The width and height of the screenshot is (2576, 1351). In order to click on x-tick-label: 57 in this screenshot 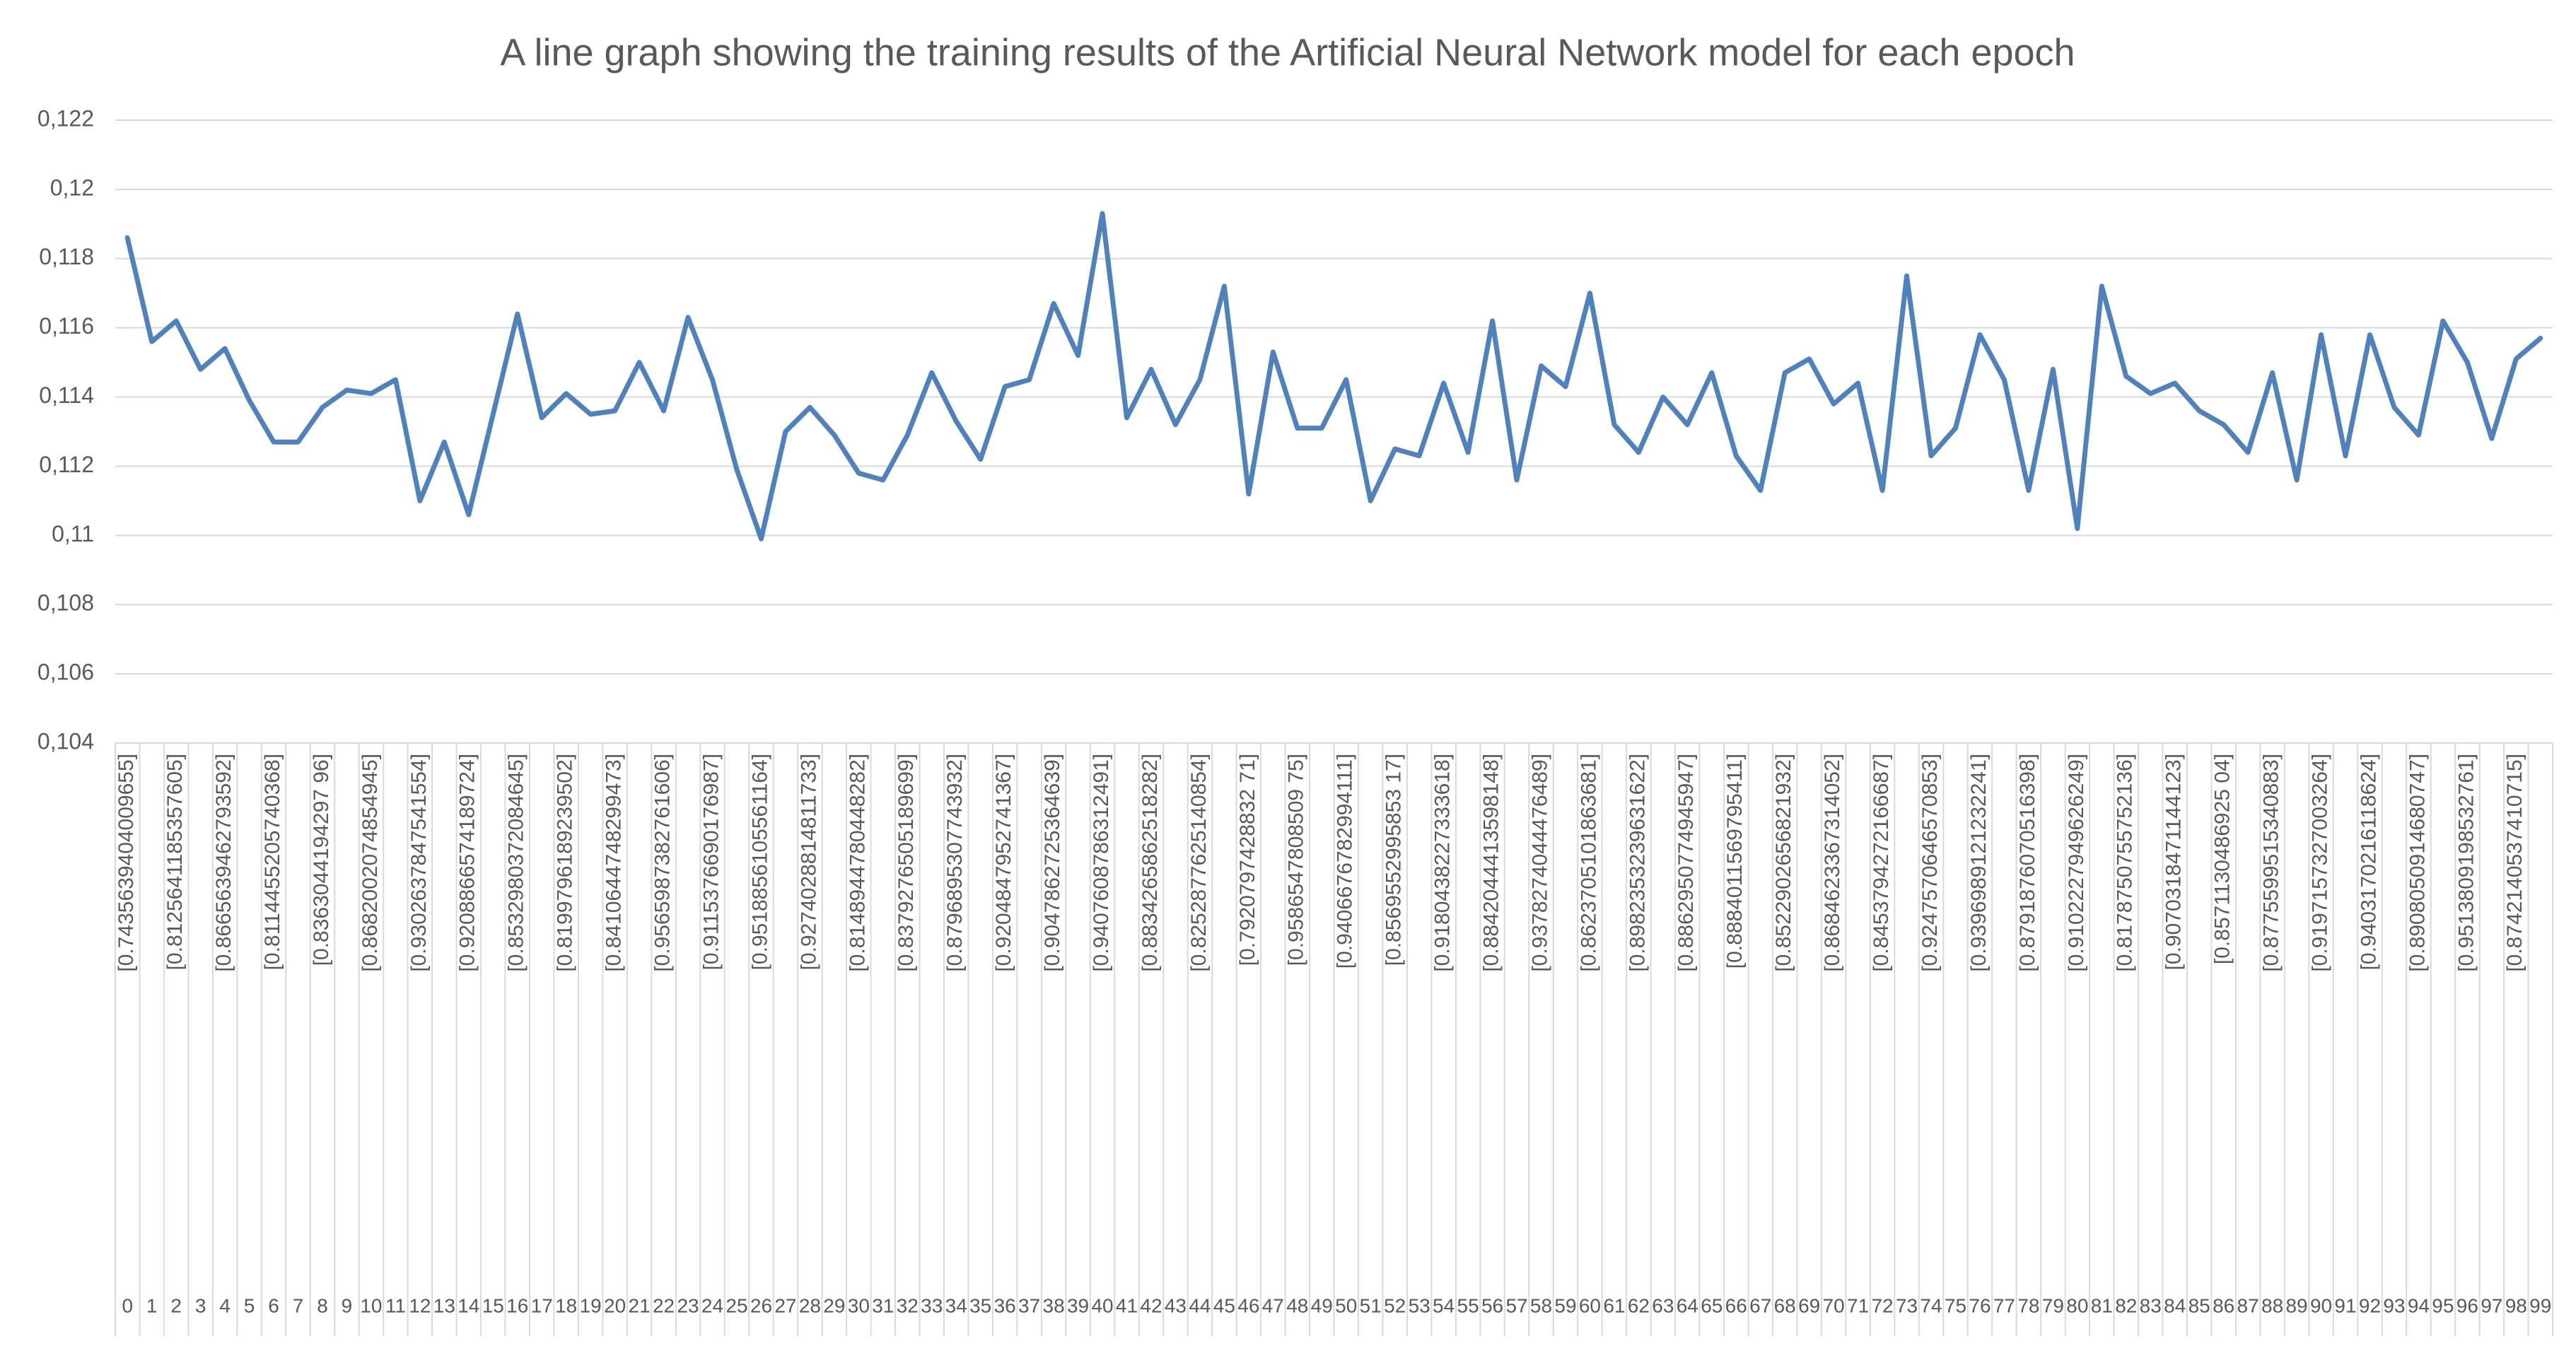, I will do `click(1516, 1305)`.